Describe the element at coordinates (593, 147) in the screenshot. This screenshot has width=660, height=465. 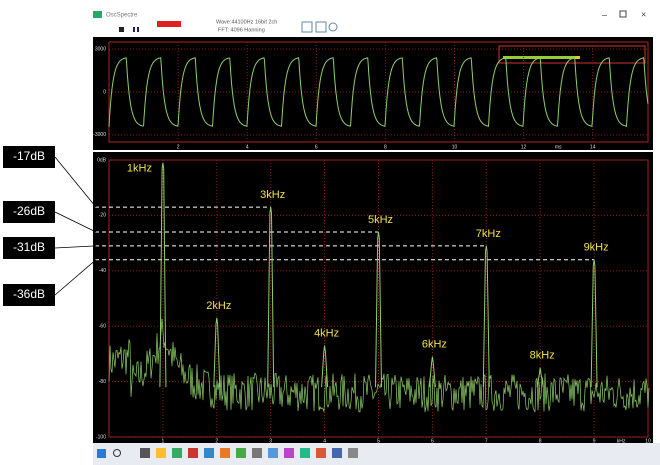
I see `x-tick-label: 14` at that location.